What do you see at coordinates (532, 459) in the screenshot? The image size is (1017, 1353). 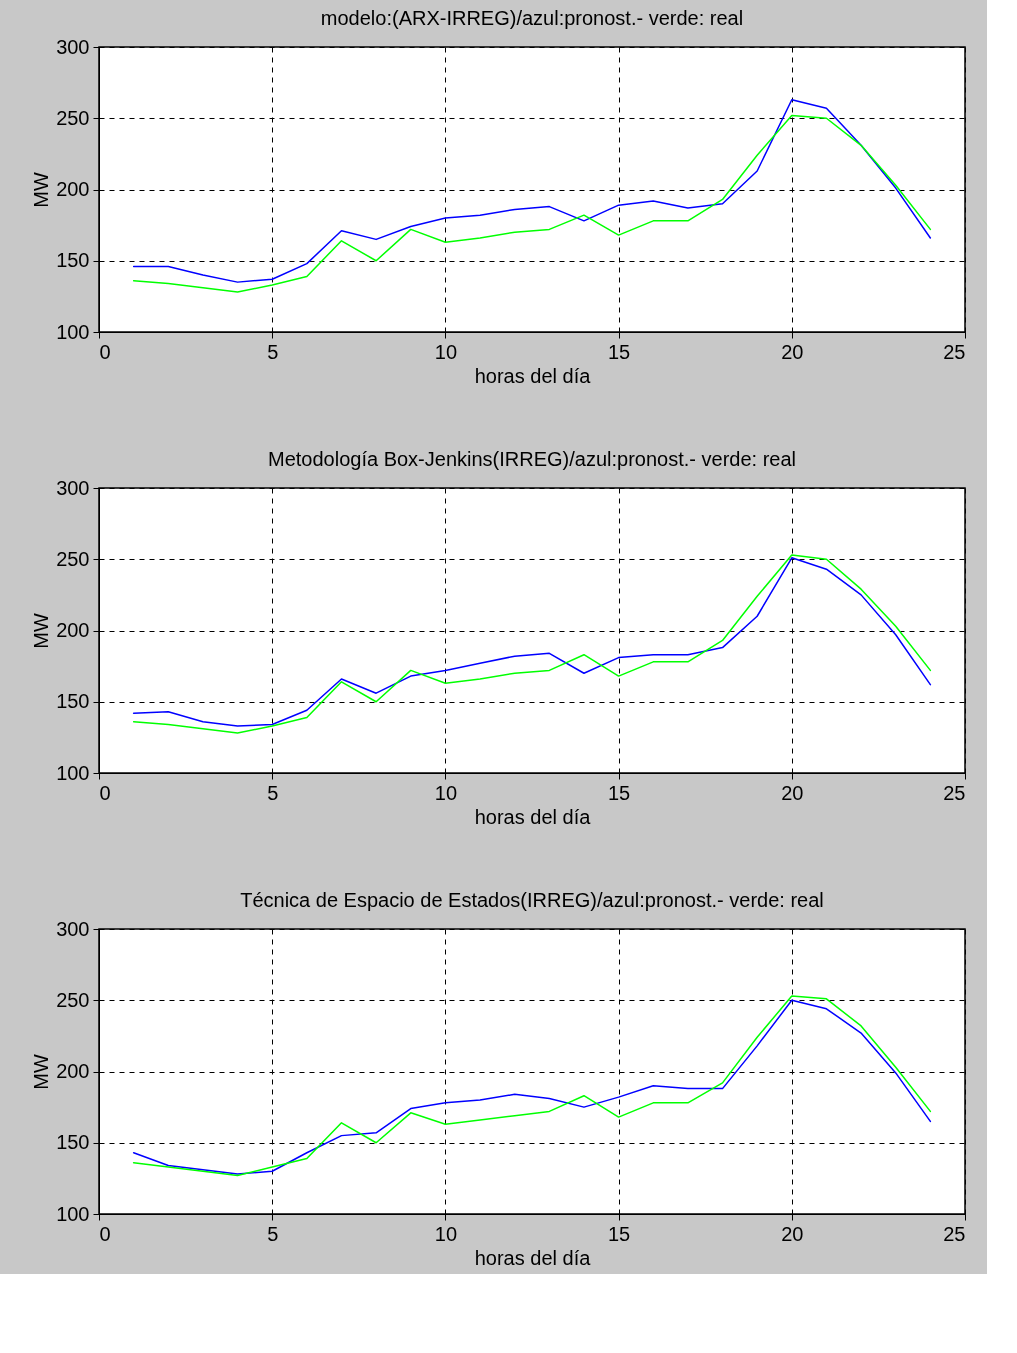 I see `chart-title: Metodología Box-Jenkins(IRREG)/azul:pronost.- verde: real` at bounding box center [532, 459].